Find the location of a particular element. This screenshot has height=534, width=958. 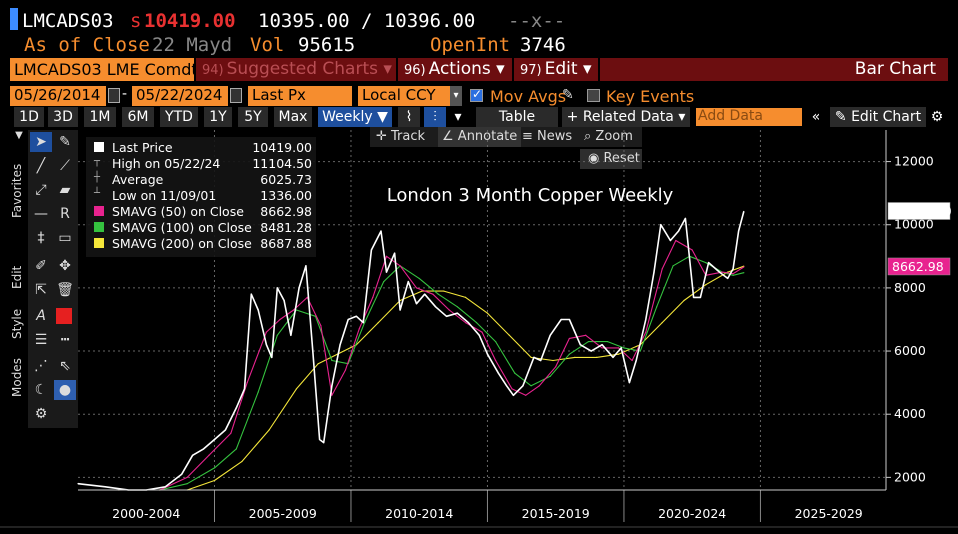

related-data-button: + Related Data ▾ is located at coordinates (626, 117).